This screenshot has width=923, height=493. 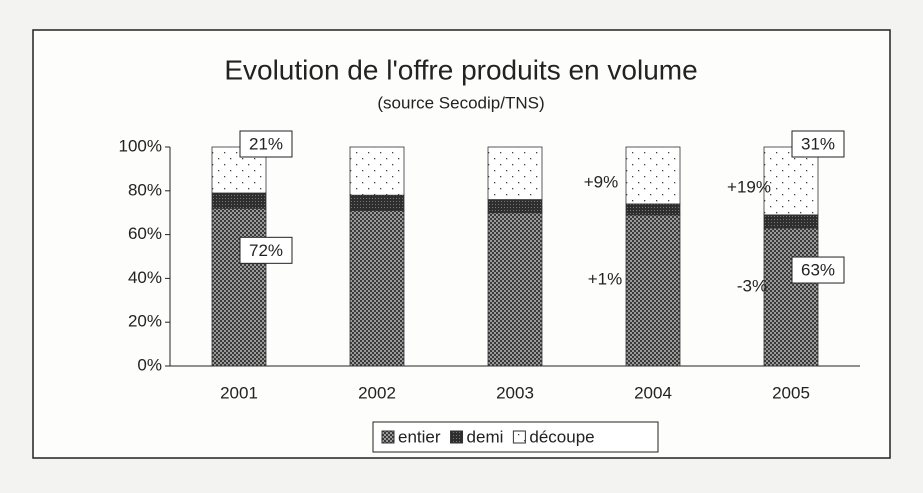 What do you see at coordinates (653, 392) in the screenshot?
I see `x-tick-label: 2004` at bounding box center [653, 392].